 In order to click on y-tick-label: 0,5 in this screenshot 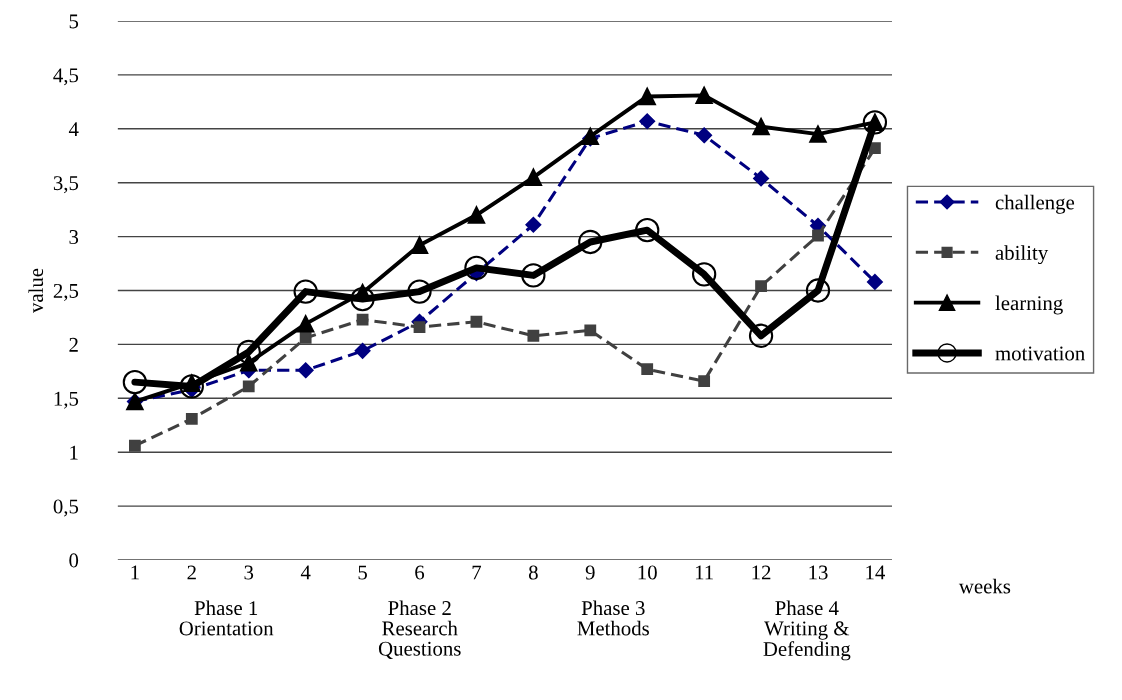, I will do `click(66, 508)`.